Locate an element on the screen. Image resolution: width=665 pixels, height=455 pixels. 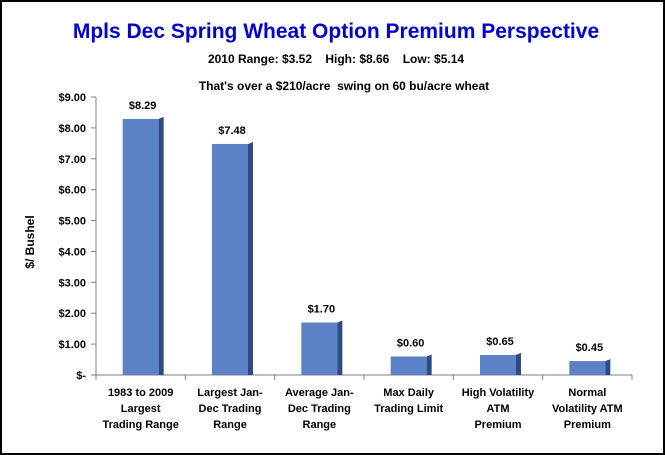
data-label: $0.45 is located at coordinates (590, 348).